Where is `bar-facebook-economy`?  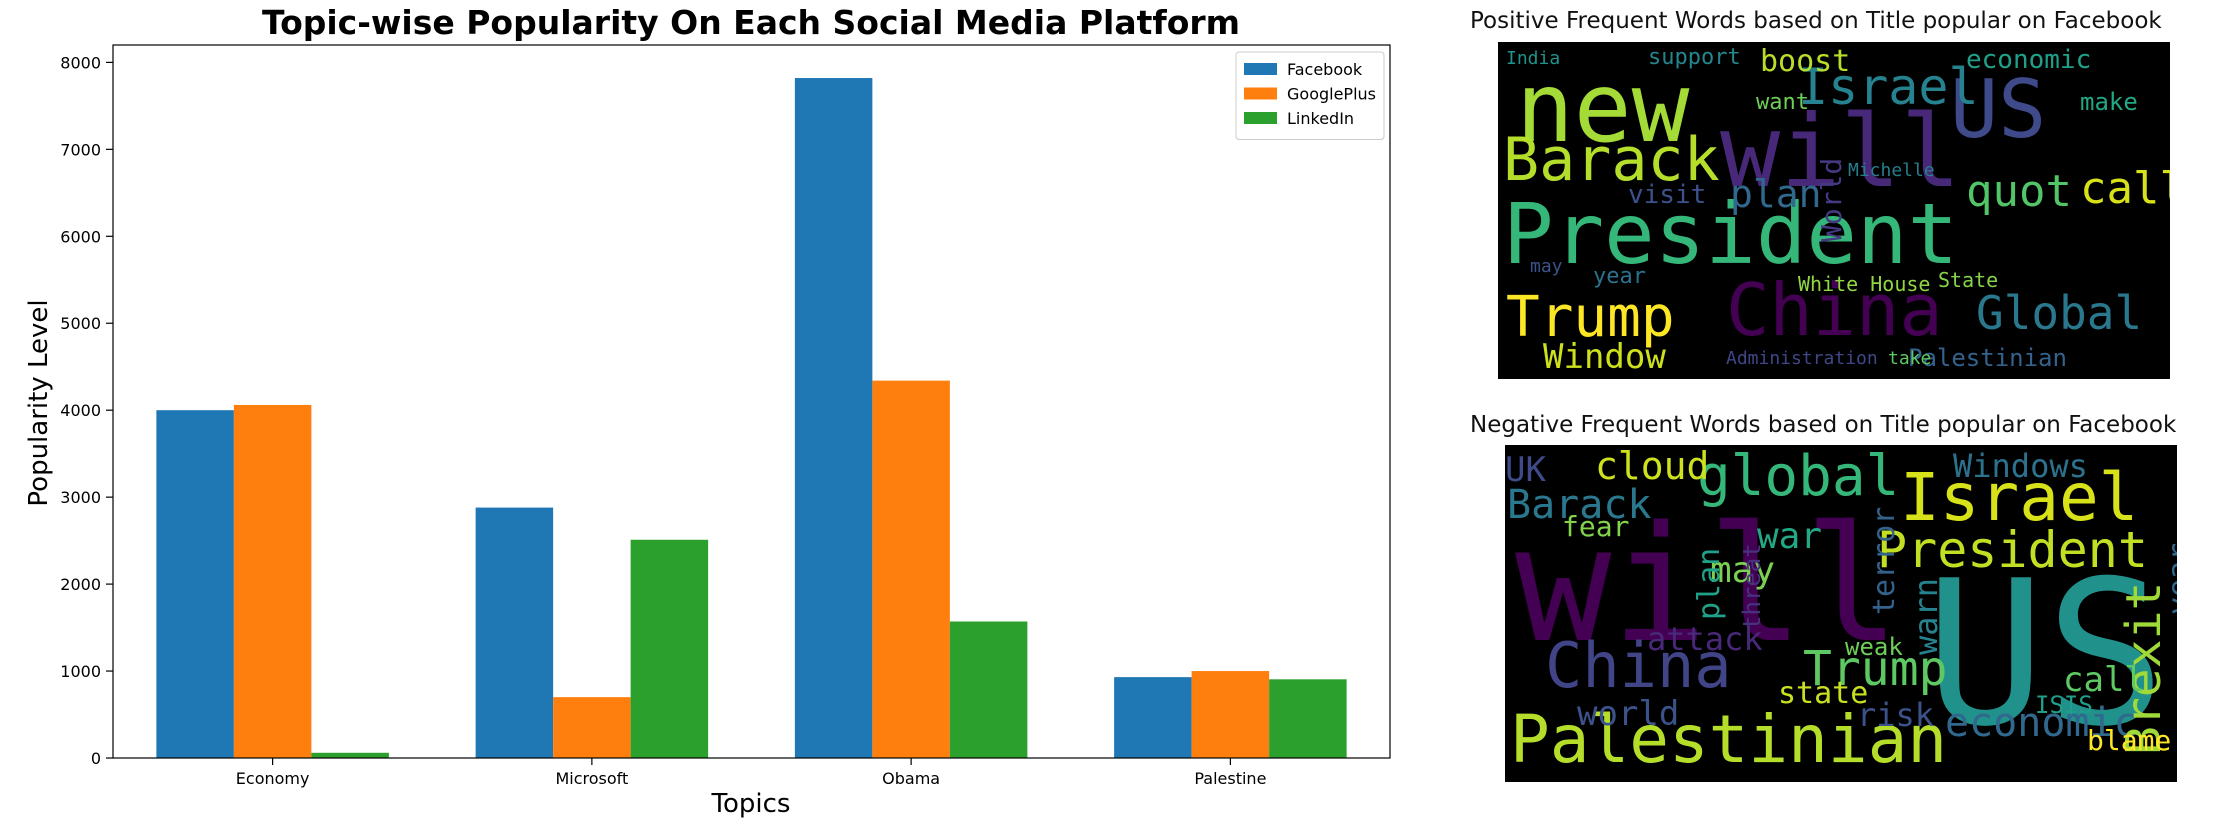 bar-facebook-economy is located at coordinates (195, 584).